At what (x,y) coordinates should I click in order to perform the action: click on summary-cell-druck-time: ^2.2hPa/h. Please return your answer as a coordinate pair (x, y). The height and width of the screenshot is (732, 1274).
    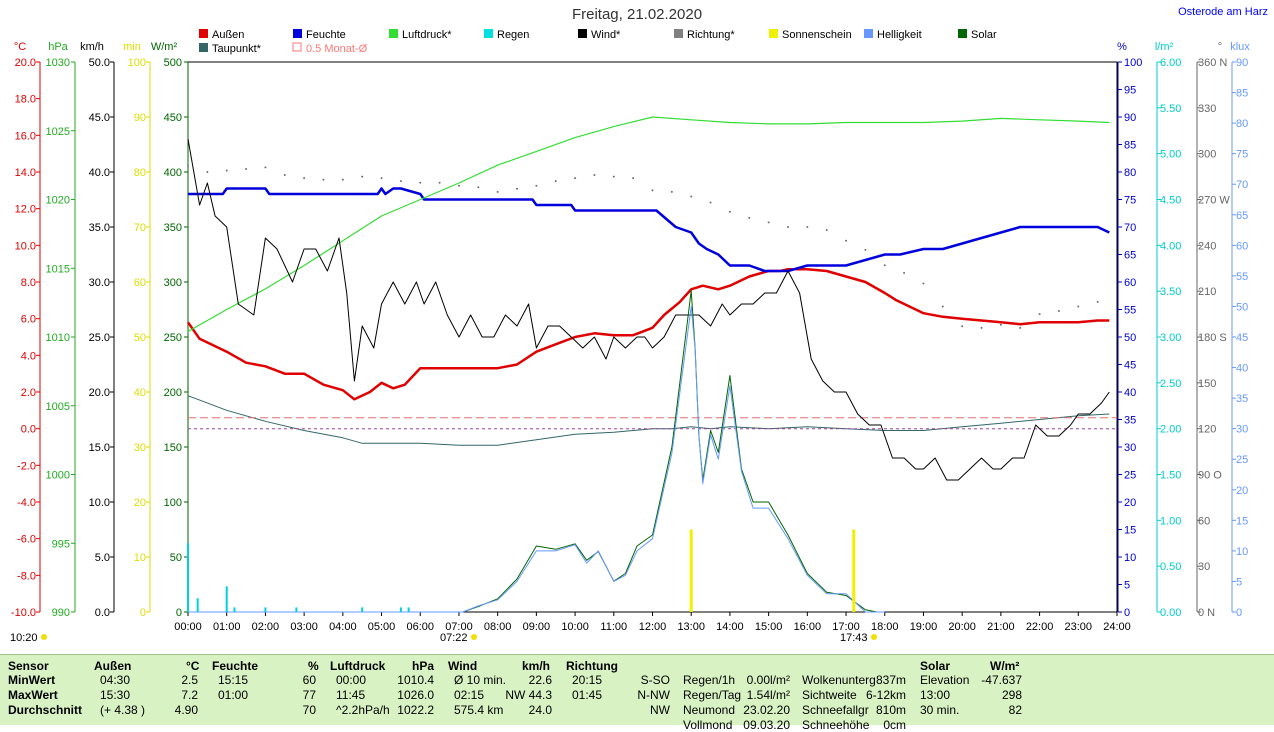
    Looking at the image, I should click on (363, 710).